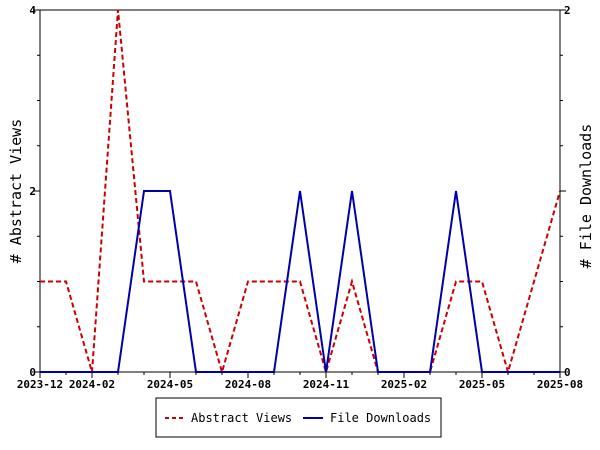 The image size is (600, 450). What do you see at coordinates (567, 10) in the screenshot?
I see `y2-tick-label: 2` at bounding box center [567, 10].